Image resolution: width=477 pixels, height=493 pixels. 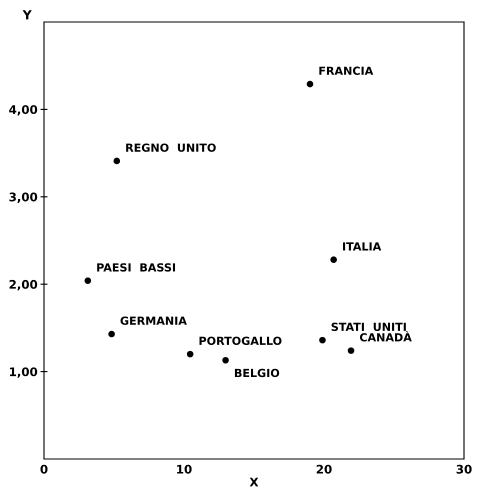 What do you see at coordinates (27, 15) in the screenshot?
I see `y-axis-title: Y` at bounding box center [27, 15].